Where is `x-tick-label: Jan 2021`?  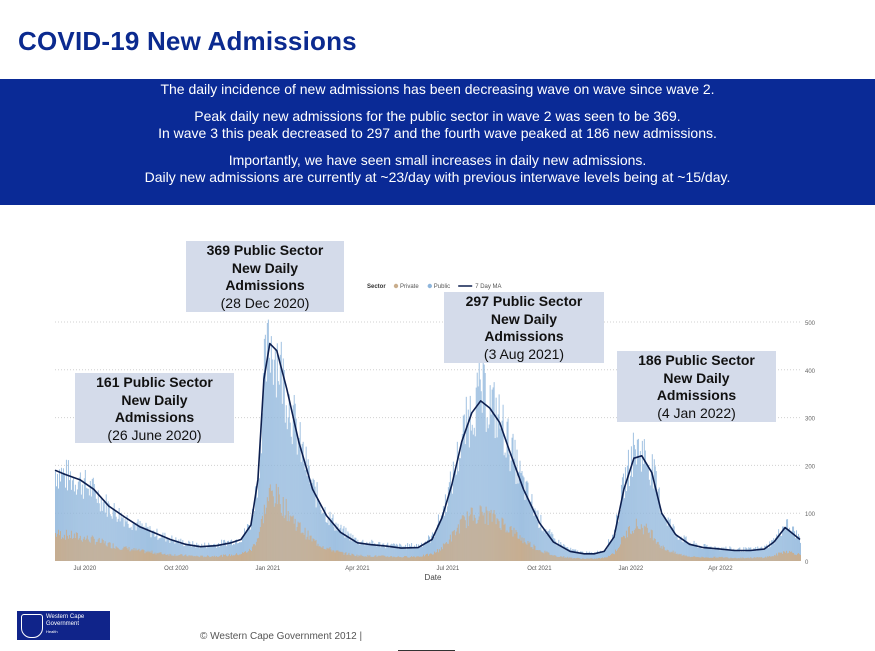
x-tick-label: Jan 2021 is located at coordinates (268, 569).